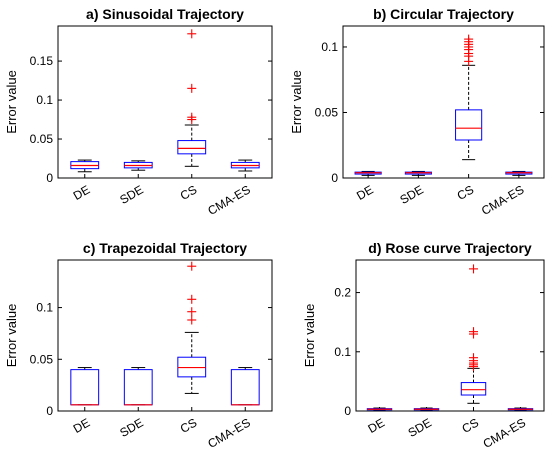  Describe the element at coordinates (443, 14) in the screenshot. I see `panel-title: b) Circular Trajectory` at that location.